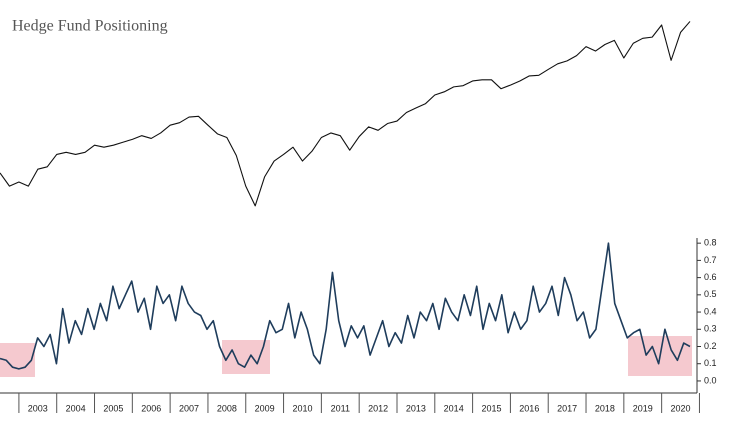  Describe the element at coordinates (710, 380) in the screenshot. I see `y-tick-label: 0.0` at that location.